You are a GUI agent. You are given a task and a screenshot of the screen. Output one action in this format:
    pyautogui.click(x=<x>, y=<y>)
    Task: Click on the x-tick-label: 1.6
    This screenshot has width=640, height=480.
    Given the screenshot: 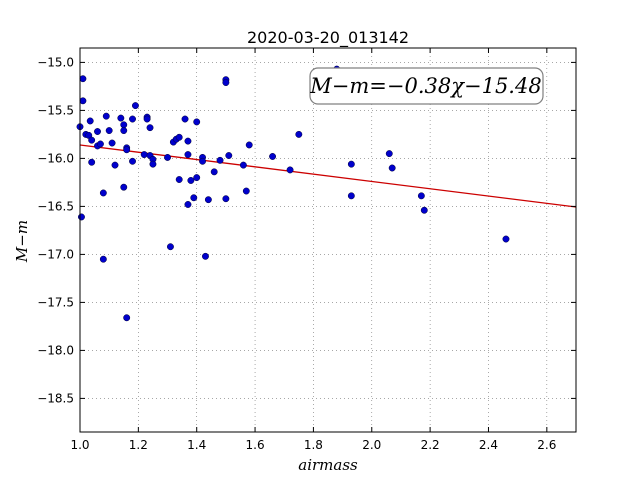 What is the action you would take?
    pyautogui.click(x=255, y=445)
    